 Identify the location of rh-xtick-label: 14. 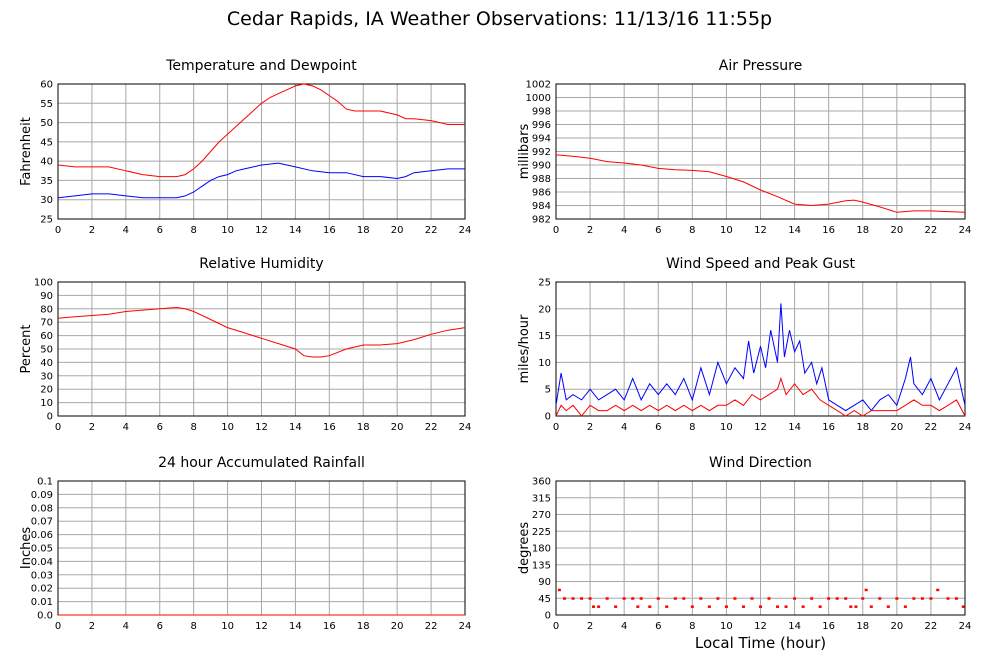
(295, 427).